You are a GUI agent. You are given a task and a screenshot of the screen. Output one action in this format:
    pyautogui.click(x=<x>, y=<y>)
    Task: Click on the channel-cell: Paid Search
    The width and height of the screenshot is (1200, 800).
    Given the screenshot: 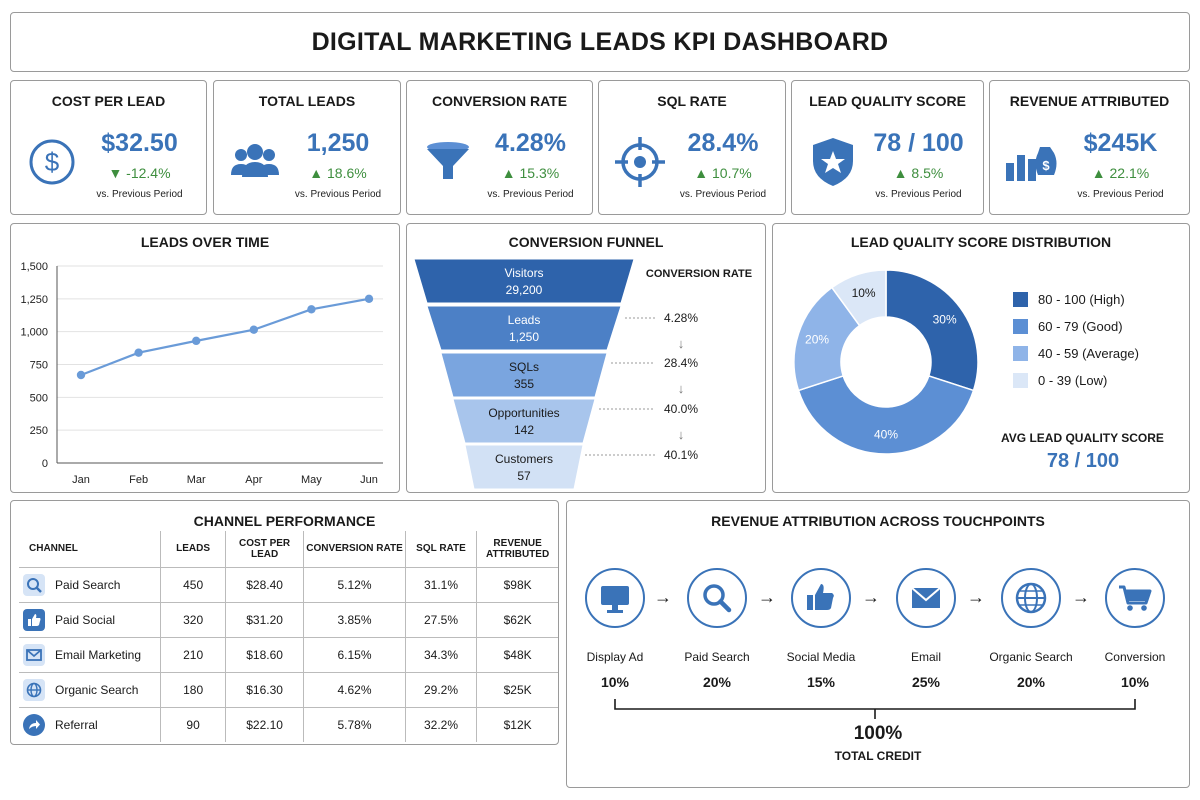 What is the action you would take?
    pyautogui.click(x=90, y=584)
    